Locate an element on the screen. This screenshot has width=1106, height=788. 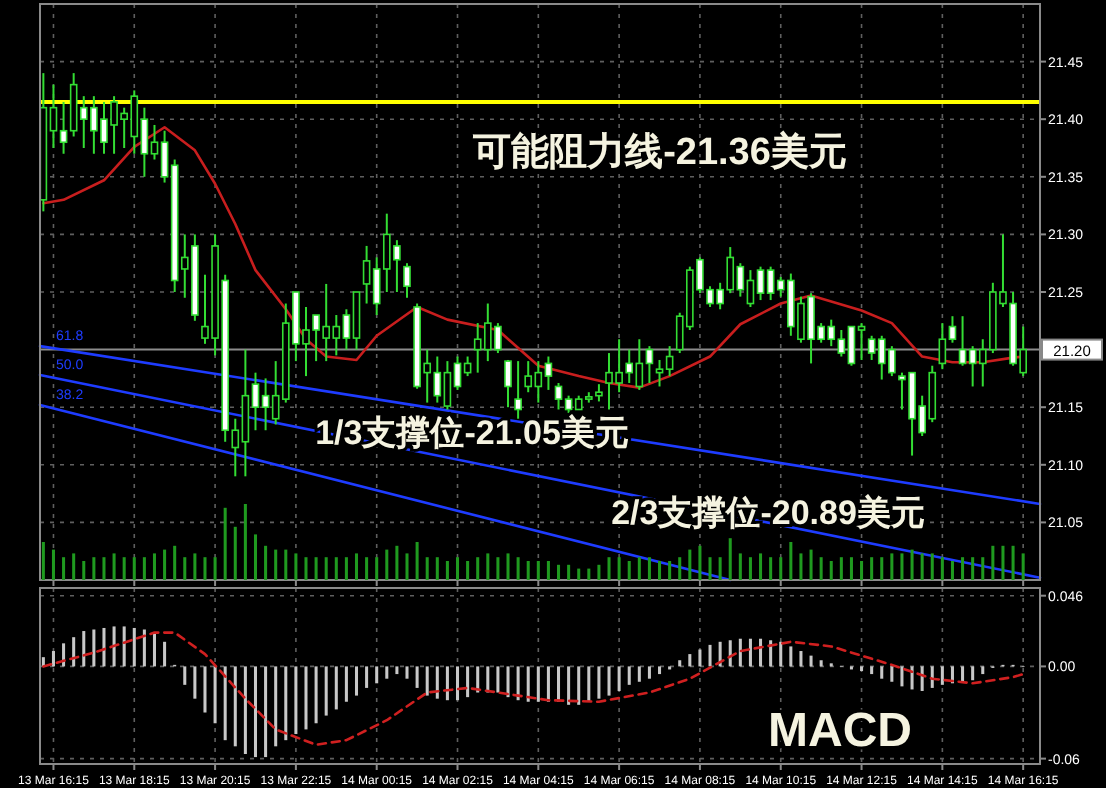
annotation: MACD is located at coordinates (840, 731).